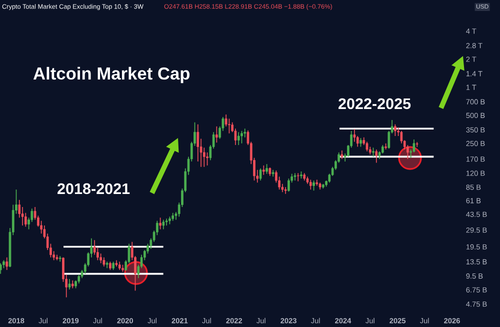 Image resolution: width=500 pixels, height=327 pixels. What do you see at coordinates (374, 104) in the screenshot?
I see `annotation: 2022-2025` at bounding box center [374, 104].